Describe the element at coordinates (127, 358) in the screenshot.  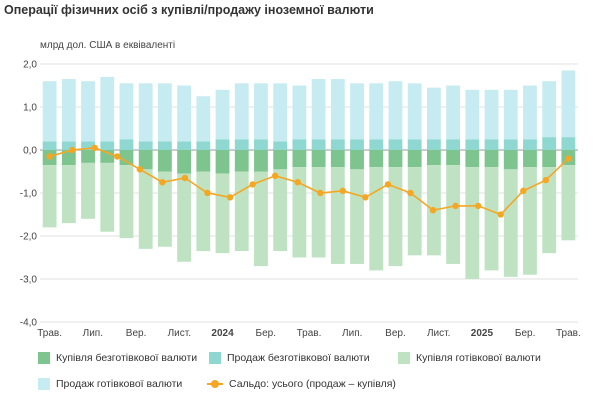
I see `legend-label: Купівля безготівкової валюти` at that location.